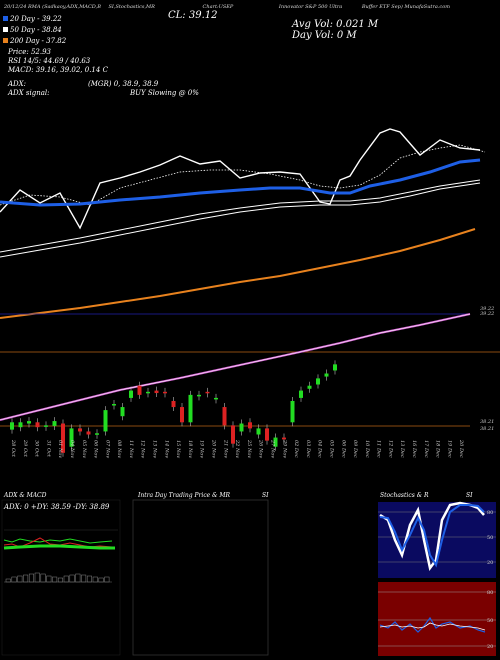 Image resolution: width=500 pixels, height=660 pixels. Describe the element at coordinates (238, 273) in the screenshot. I see `ma200-line` at that location.